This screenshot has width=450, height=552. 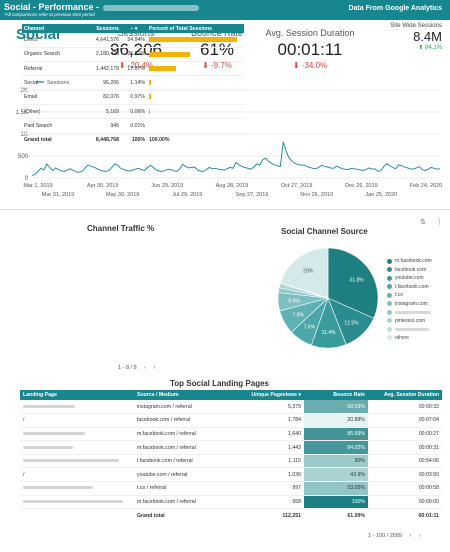 I want to click on table-row: (Other) 5,169 0.06%, so click(x=133, y=112).